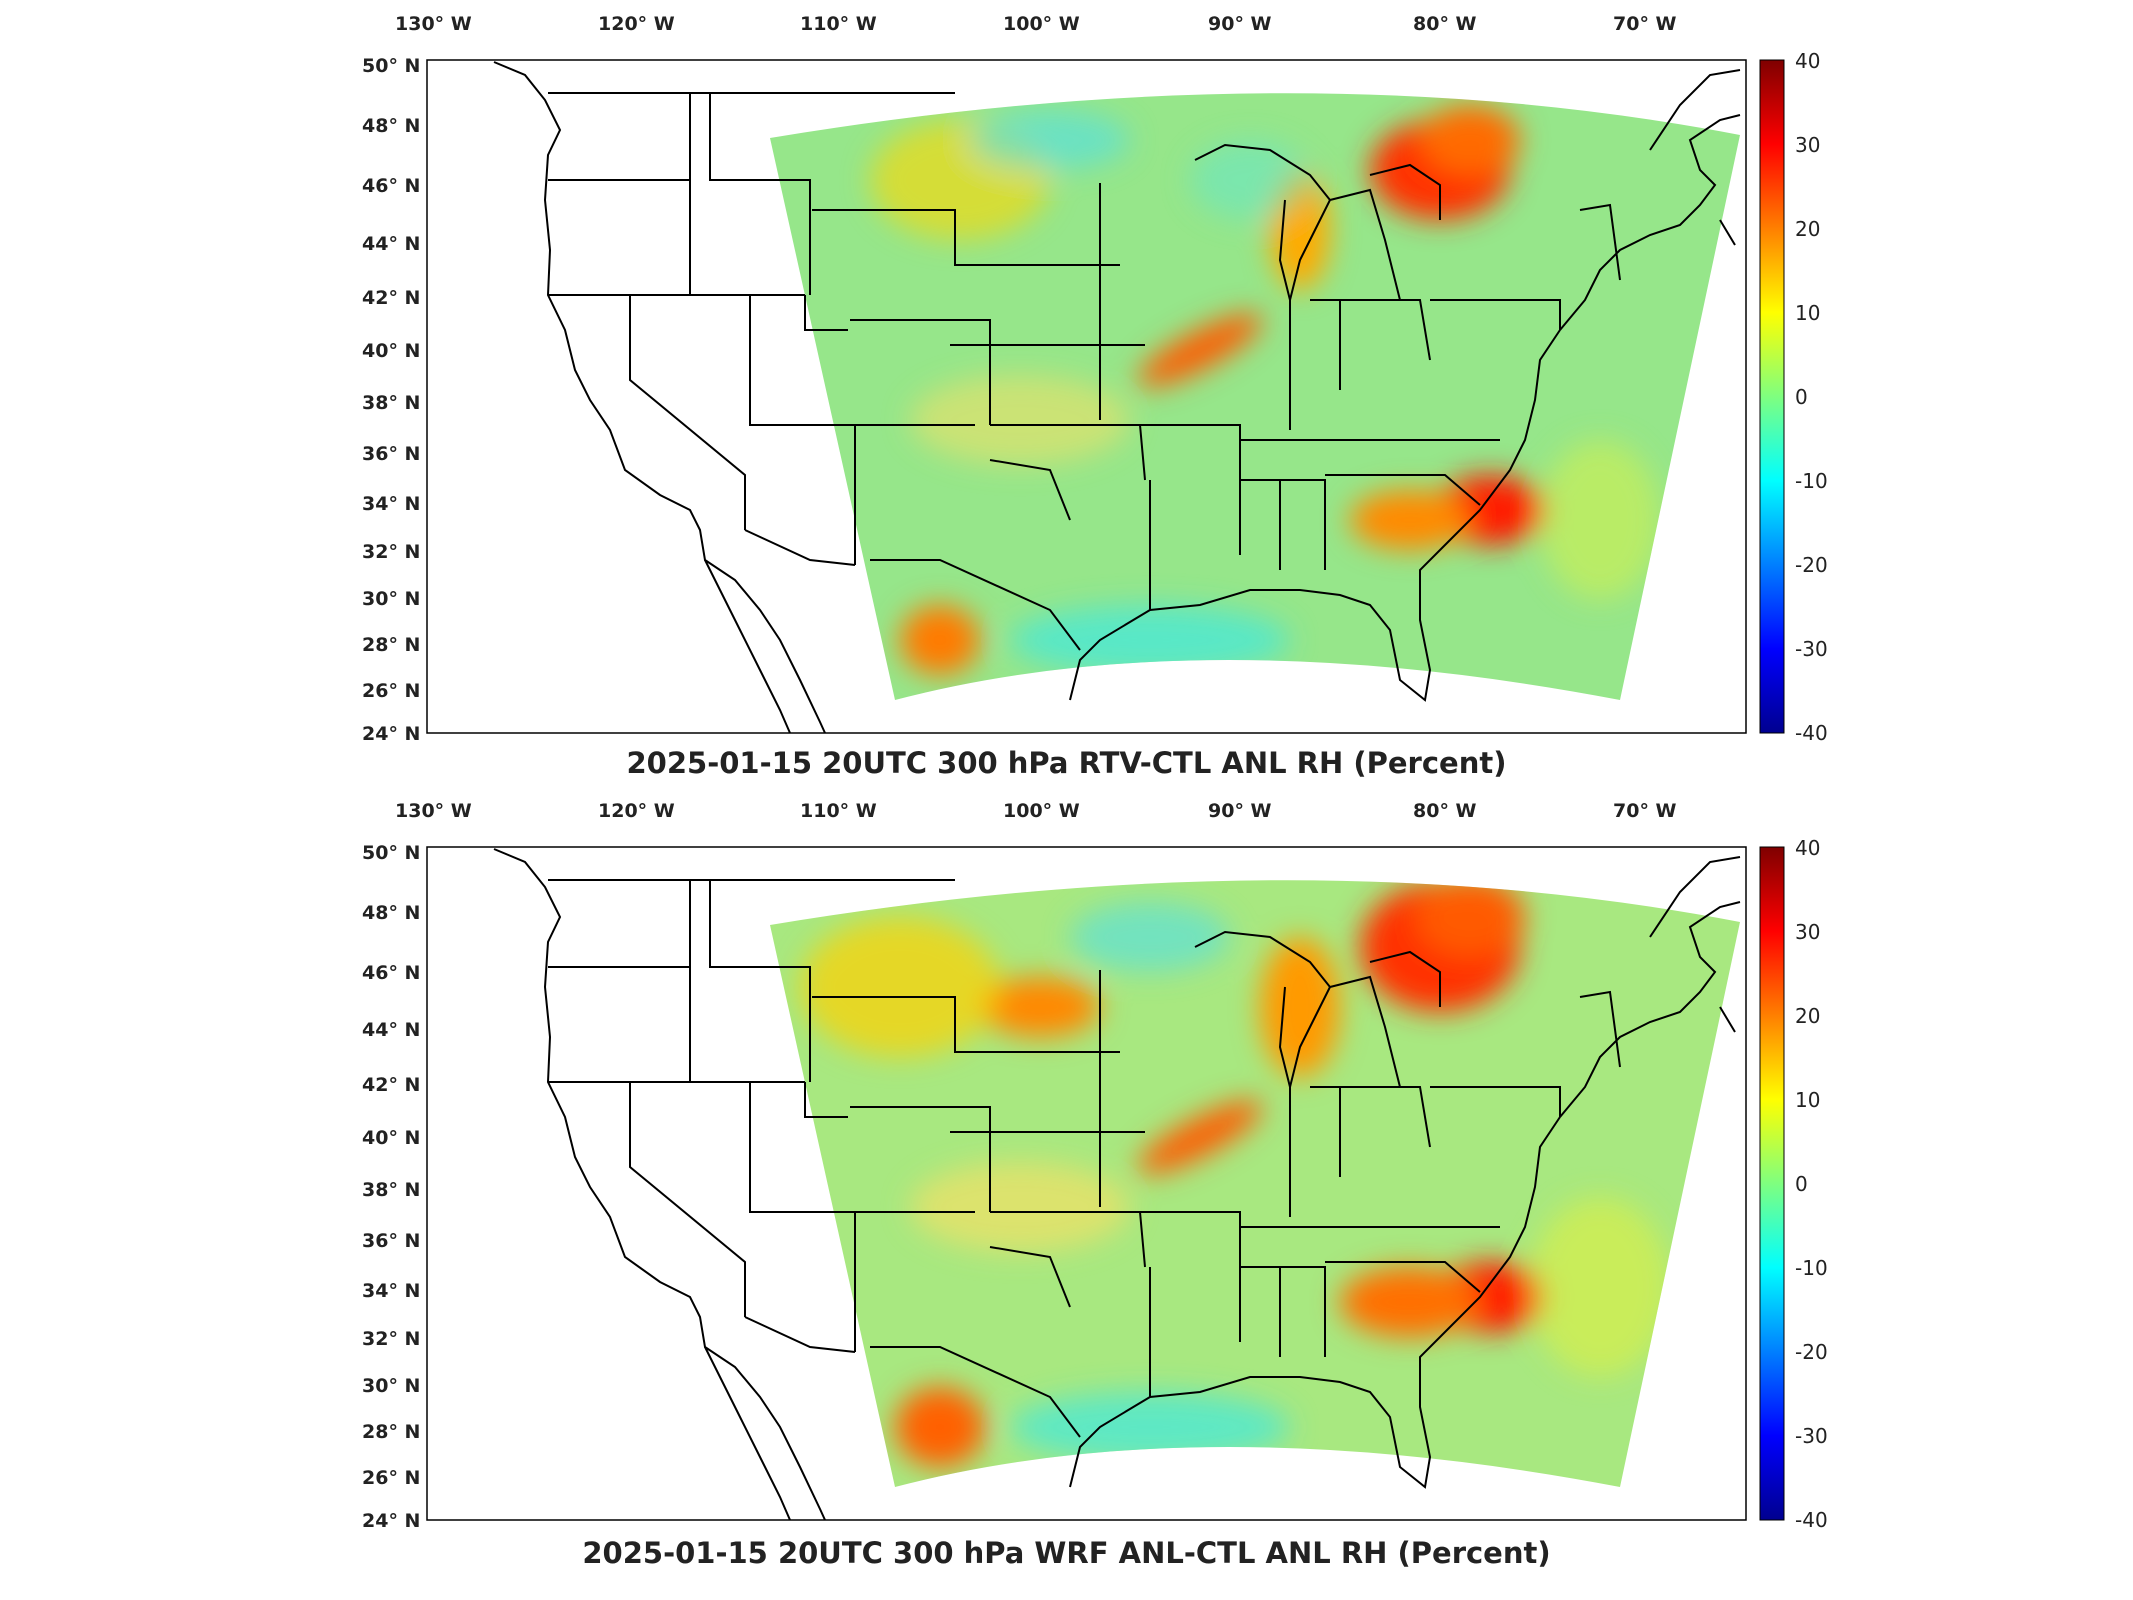  I want to click on lat-label: 46° N, so click(391, 186).